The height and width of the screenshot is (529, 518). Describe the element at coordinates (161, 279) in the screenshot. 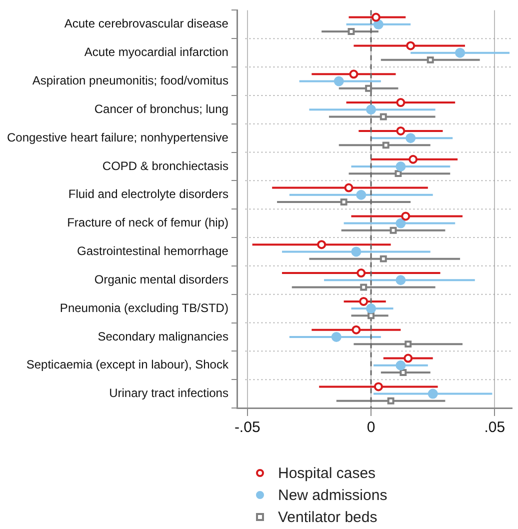

I see `y-tick-label: Organic mental disorders` at that location.